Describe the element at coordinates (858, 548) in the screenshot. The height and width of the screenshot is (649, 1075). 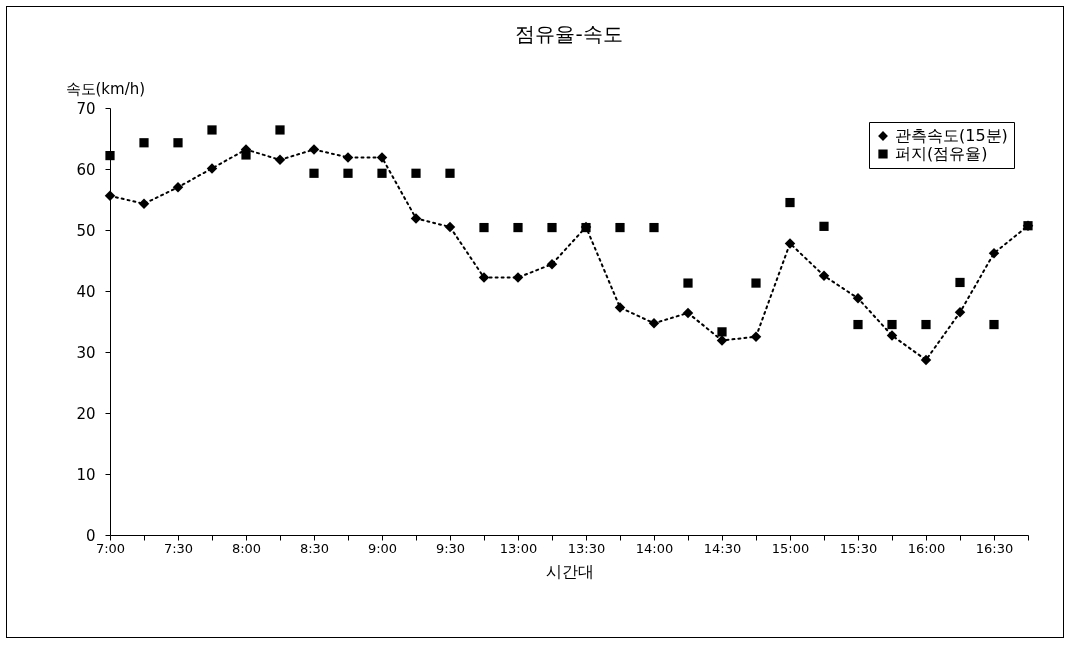
I see `x-tick-label: 15:30` at that location.